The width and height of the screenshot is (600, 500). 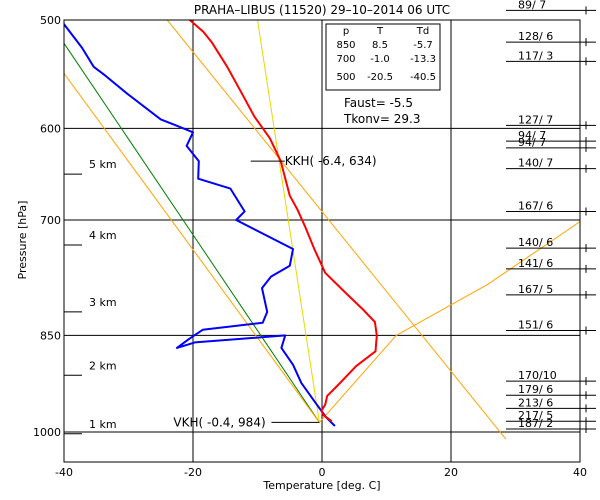 I want to click on x-tick-label: -20, so click(x=193, y=472).